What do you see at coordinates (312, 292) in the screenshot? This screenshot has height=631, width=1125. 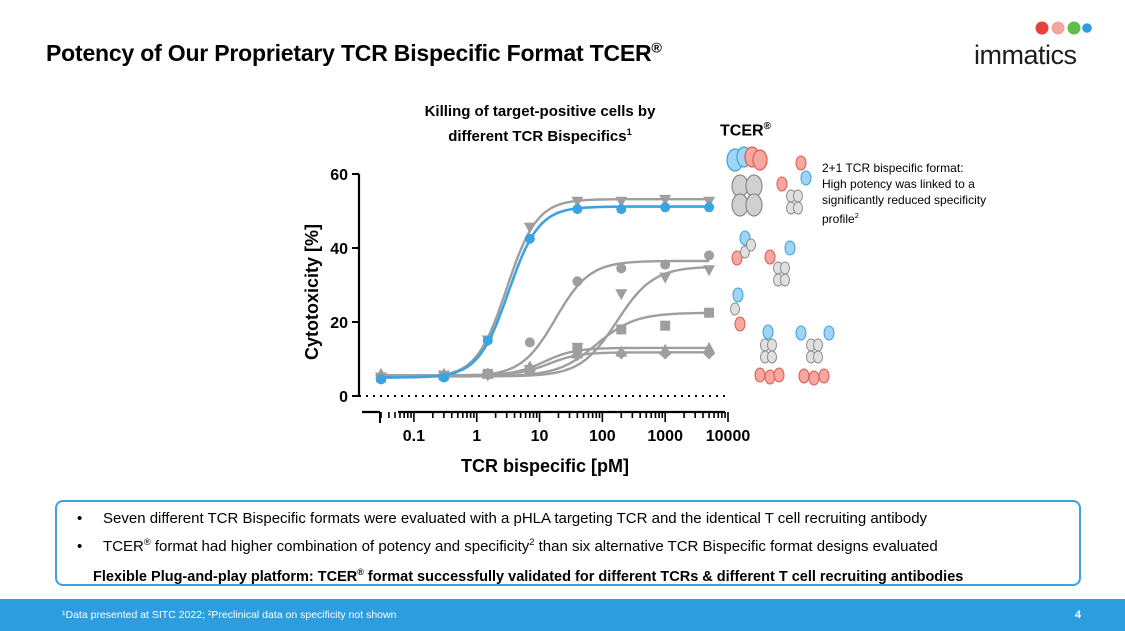 I see `y-axis-label: Cytotoxicity [%]` at bounding box center [312, 292].